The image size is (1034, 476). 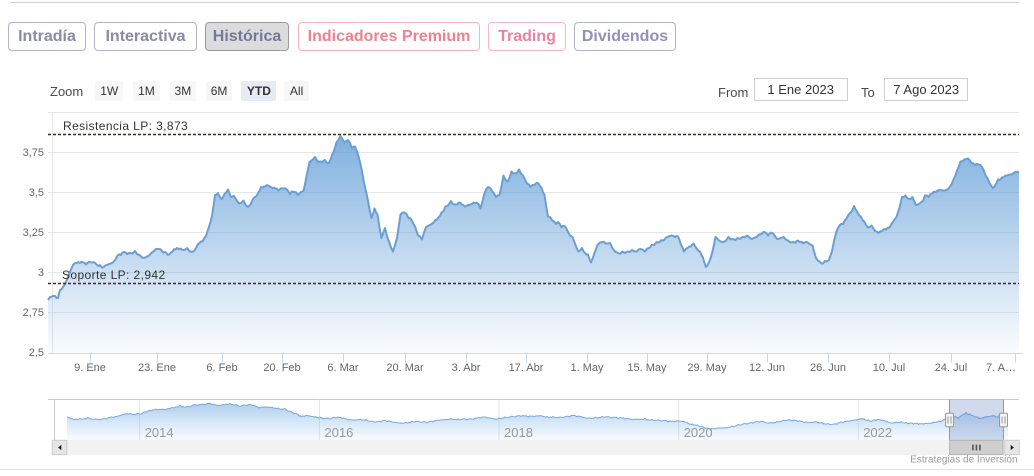 I want to click on svg-text: 12. Jun, so click(x=767, y=368).